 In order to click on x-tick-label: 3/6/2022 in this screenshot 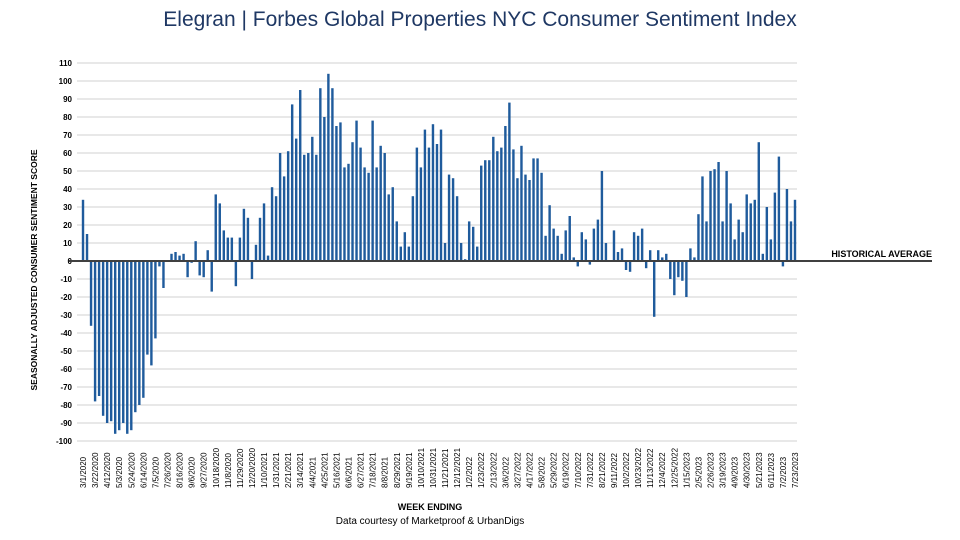, I will do `click(505, 472)`.